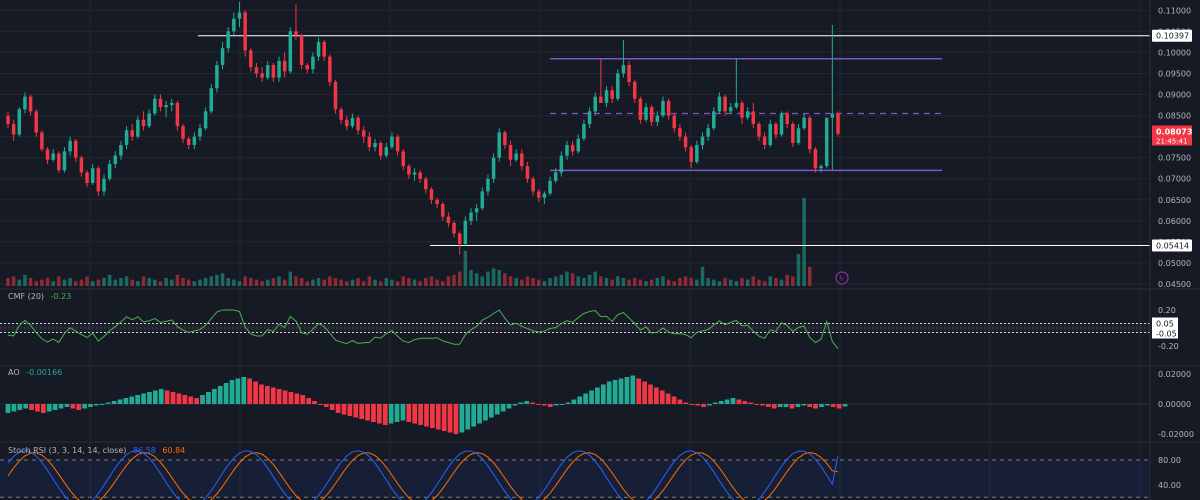 The height and width of the screenshot is (500, 1200). Describe the element at coordinates (1174, 52) in the screenshot. I see `price-tick-label: 0.10000` at that location.